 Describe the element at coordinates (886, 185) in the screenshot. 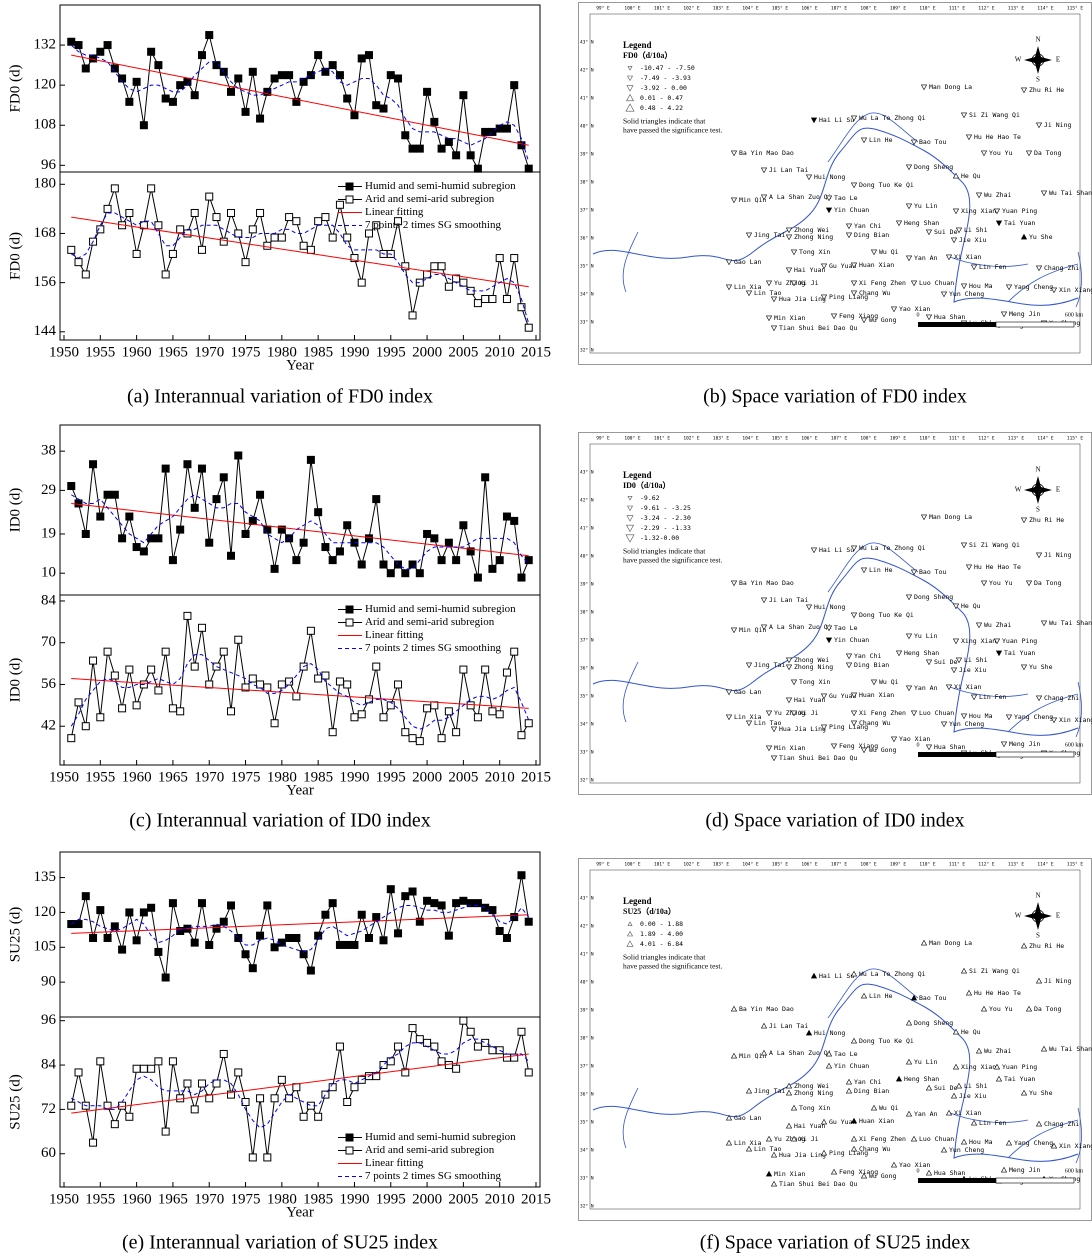

I see `station-name: Dong Tuo Ke Qi` at that location.